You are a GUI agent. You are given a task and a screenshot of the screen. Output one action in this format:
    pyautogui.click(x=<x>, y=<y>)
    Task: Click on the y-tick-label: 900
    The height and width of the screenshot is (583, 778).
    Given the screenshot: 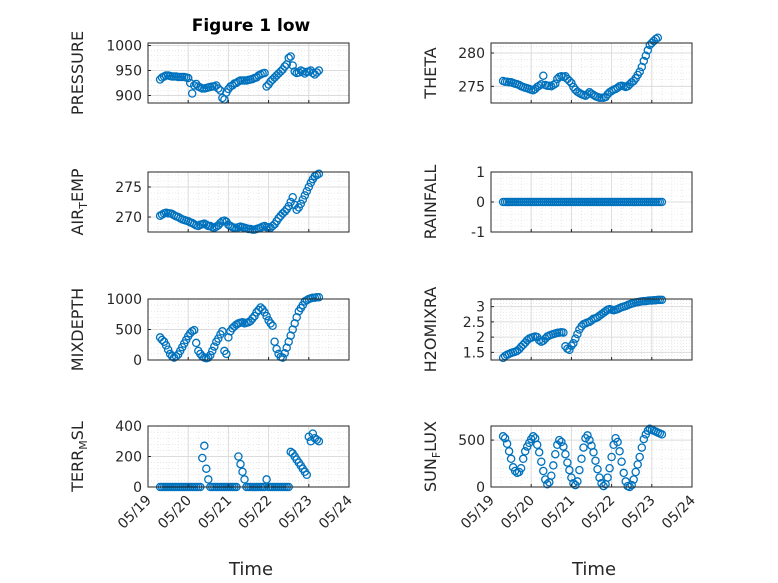 What is the action you would take?
    pyautogui.click(x=128, y=97)
    